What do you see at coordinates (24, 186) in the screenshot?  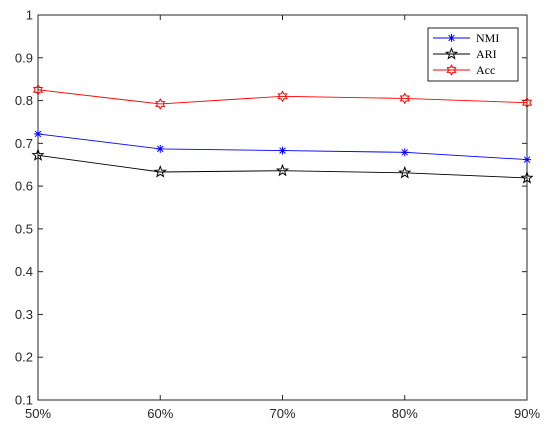 I see `y-tick-label: 0.6` at bounding box center [24, 186].